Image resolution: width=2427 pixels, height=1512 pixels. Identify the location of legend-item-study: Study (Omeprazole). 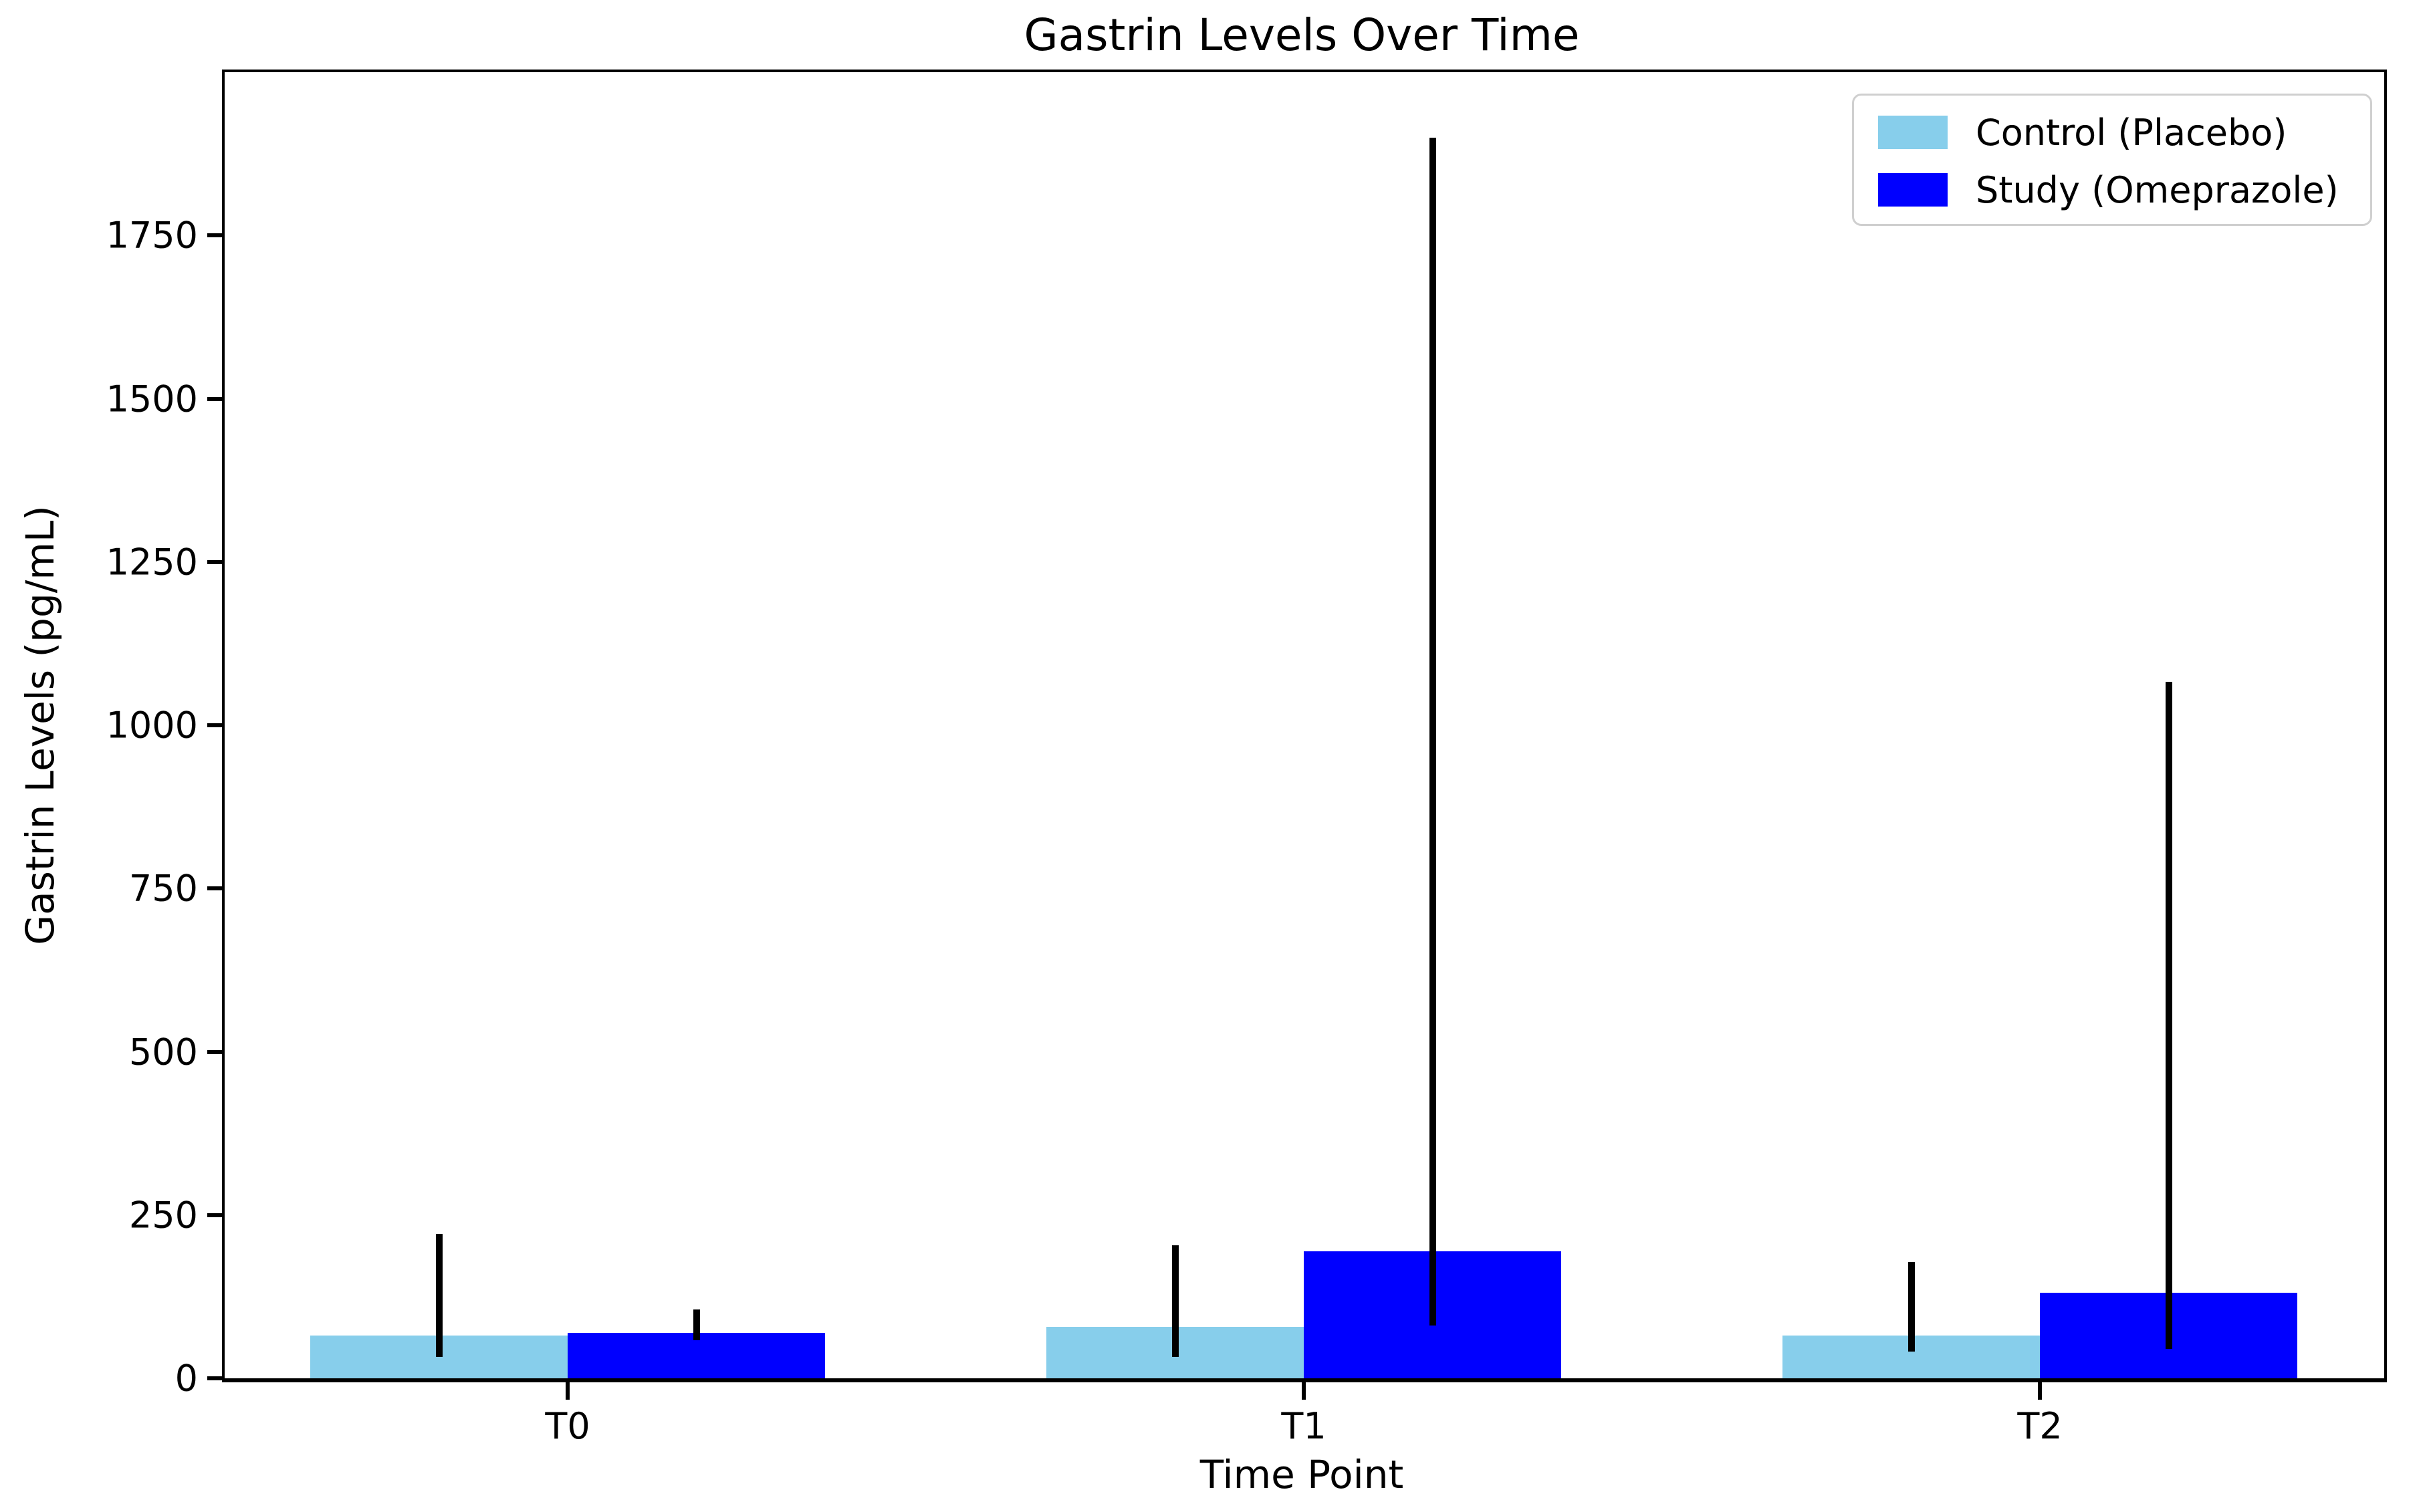
(2112, 190).